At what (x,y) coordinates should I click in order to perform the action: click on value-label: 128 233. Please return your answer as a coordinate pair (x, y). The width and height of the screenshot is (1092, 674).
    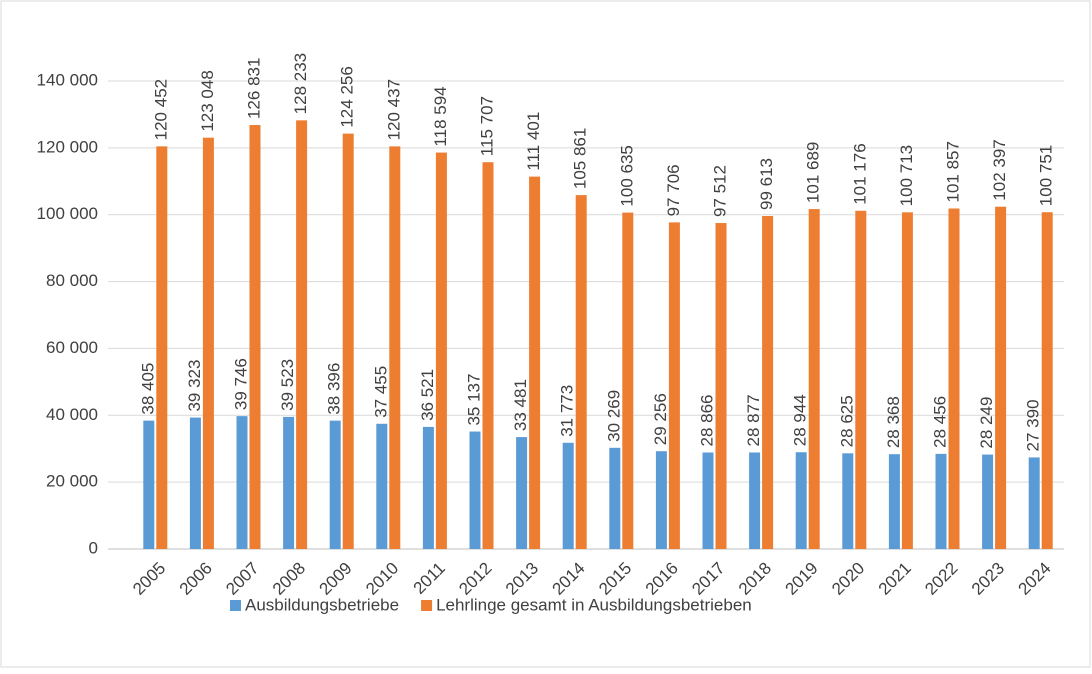
    Looking at the image, I should click on (300, 83).